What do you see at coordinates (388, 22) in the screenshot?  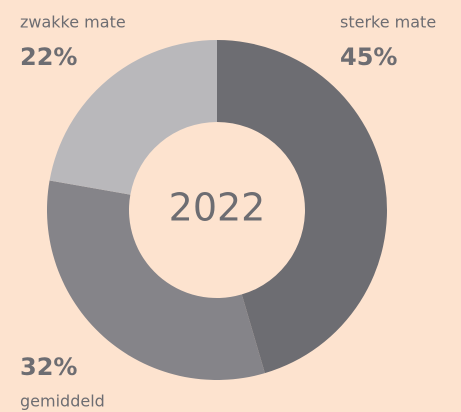 I see `slice-name: sterke mate` at bounding box center [388, 22].